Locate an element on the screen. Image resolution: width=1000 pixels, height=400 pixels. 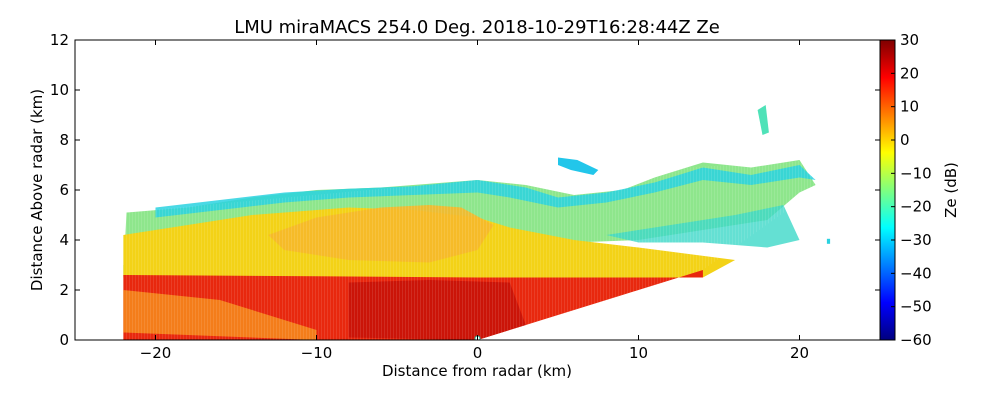
colorbar-tick-label: −10 is located at coordinates (916, 173).